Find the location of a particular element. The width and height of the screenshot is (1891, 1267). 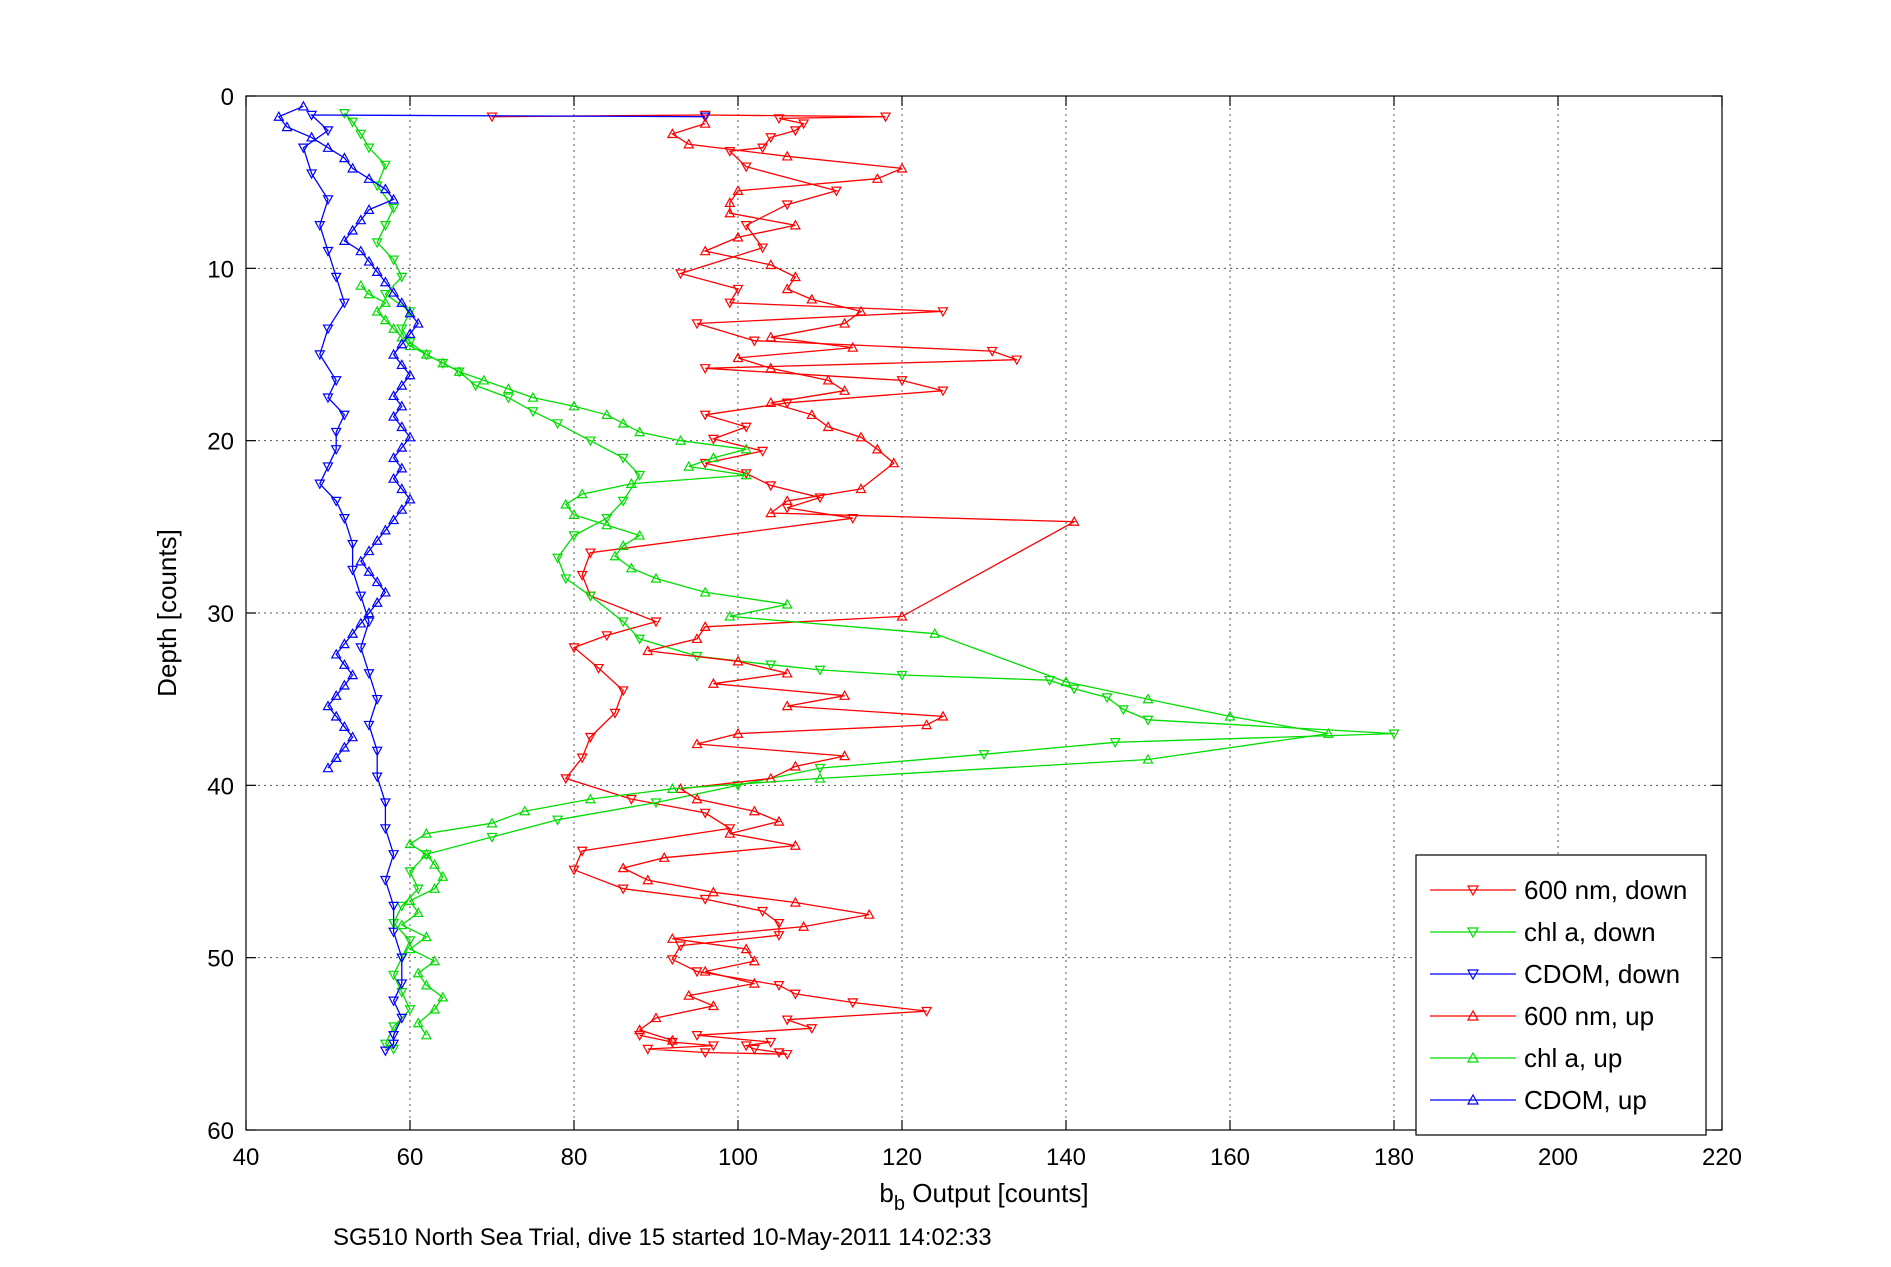

x-tick-label: 100 is located at coordinates (738, 1157).